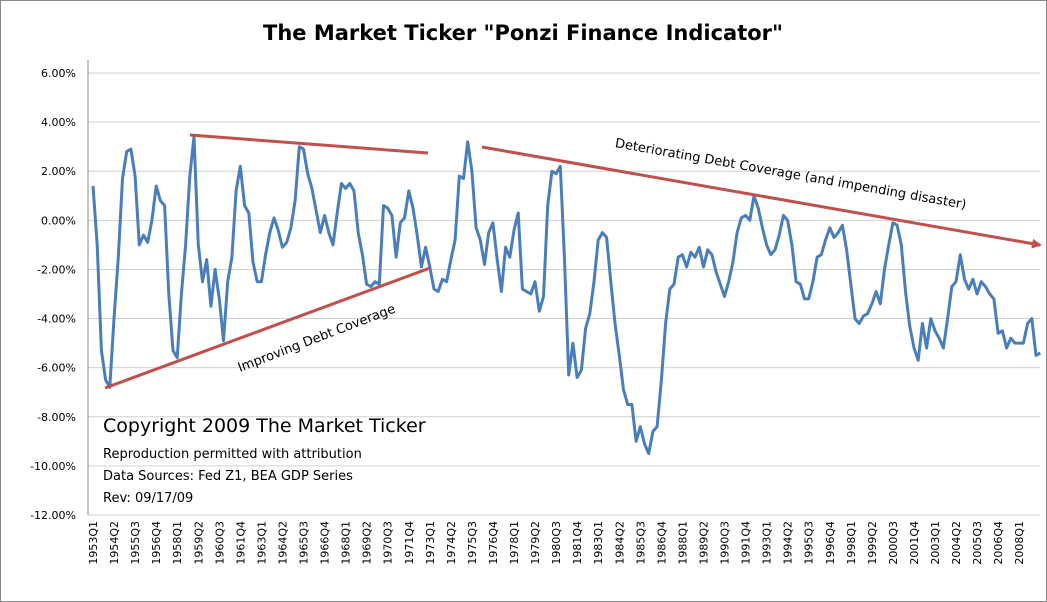 The width and height of the screenshot is (1047, 602). I want to click on x-tick-label: 1990Q3, so click(725, 543).